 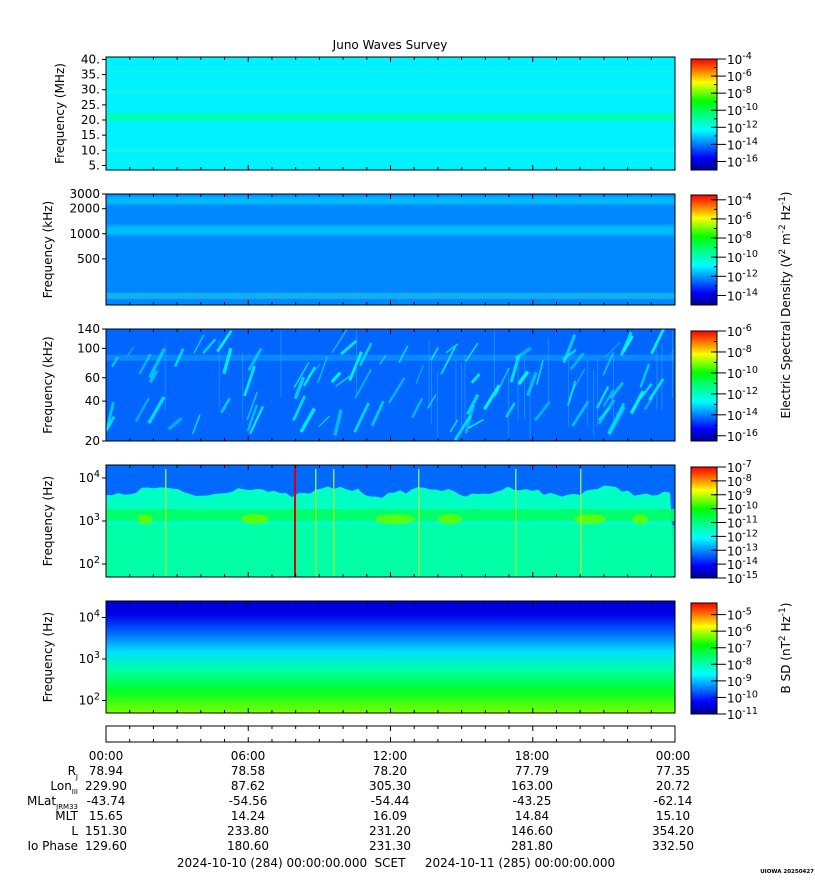 I want to click on y-tick-label: 5., so click(x=94, y=165).